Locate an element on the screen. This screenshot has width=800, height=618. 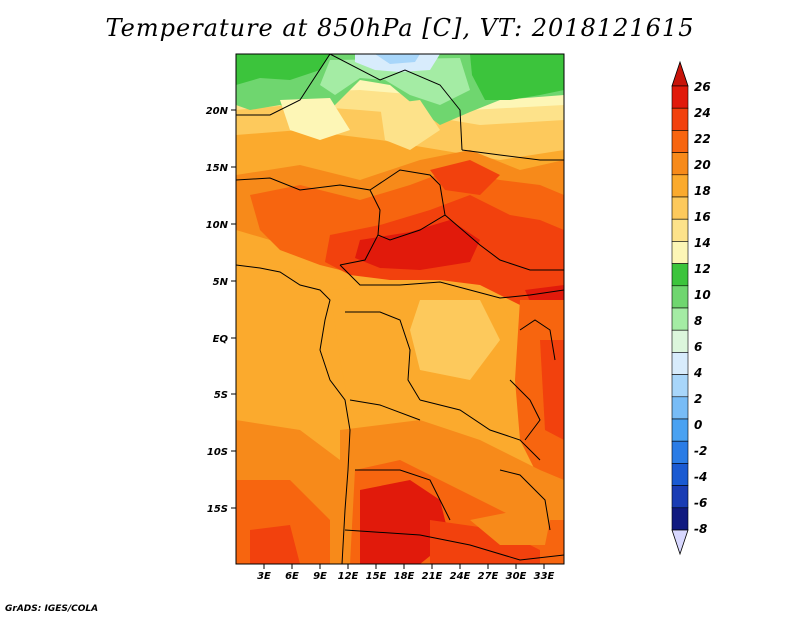
colorbar-label: 0 is located at coordinates (698, 425).